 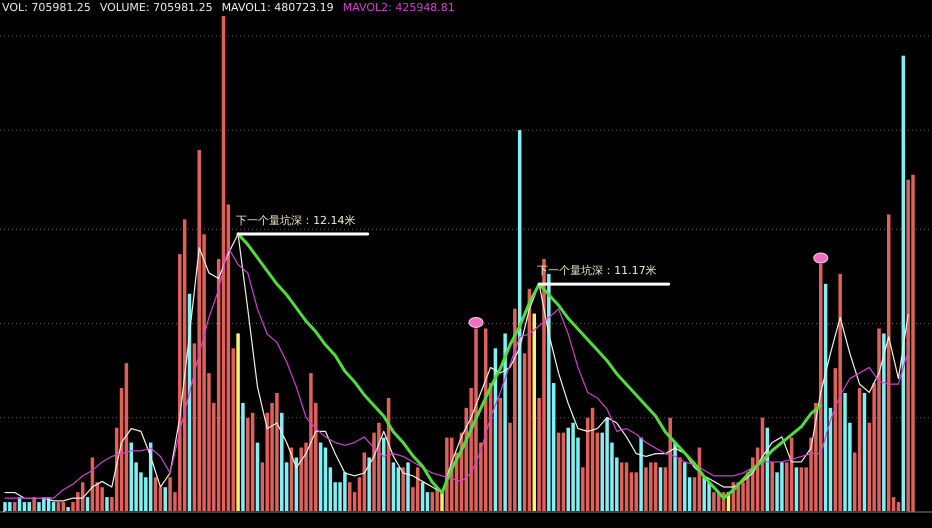 I want to click on text: VOLUME: 705981.25, so click(x=156, y=7).